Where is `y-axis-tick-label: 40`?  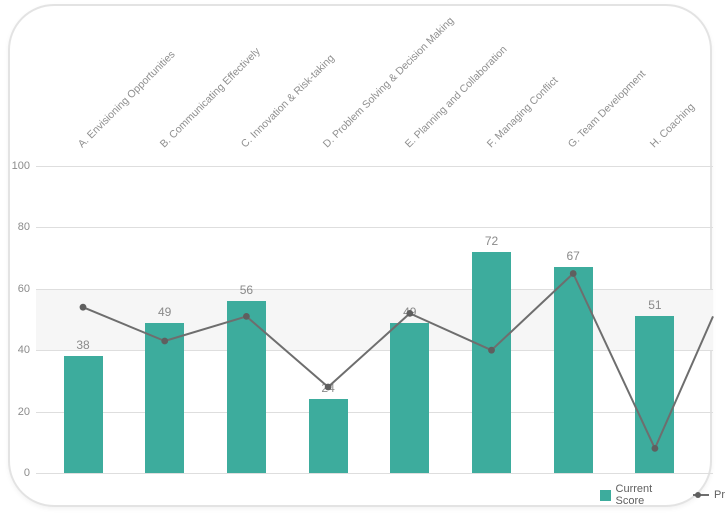 y-axis-tick-label: 40 is located at coordinates (23, 350).